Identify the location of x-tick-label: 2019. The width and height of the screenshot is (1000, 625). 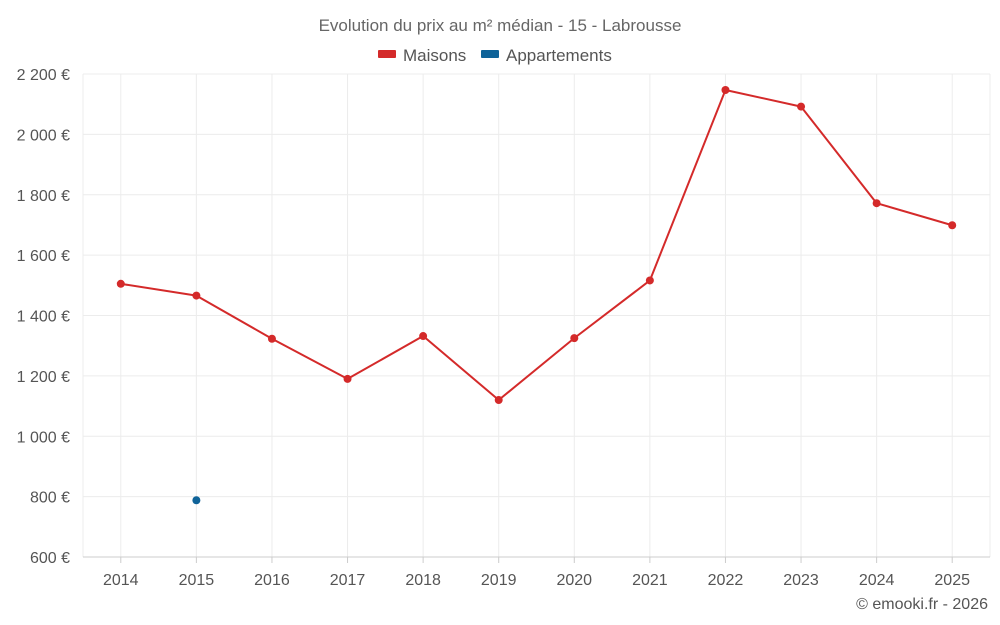
(499, 580).